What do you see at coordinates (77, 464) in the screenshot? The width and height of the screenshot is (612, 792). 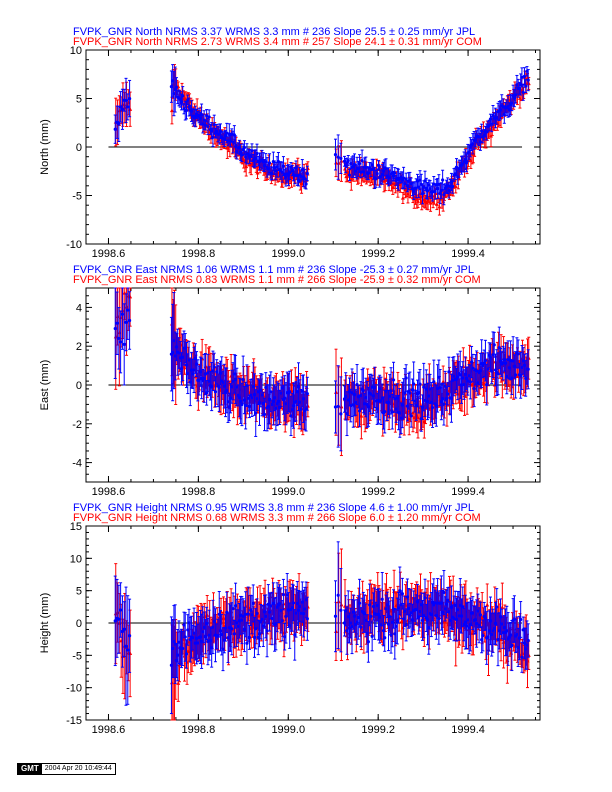 I see `y-tick-label: -4` at bounding box center [77, 464].